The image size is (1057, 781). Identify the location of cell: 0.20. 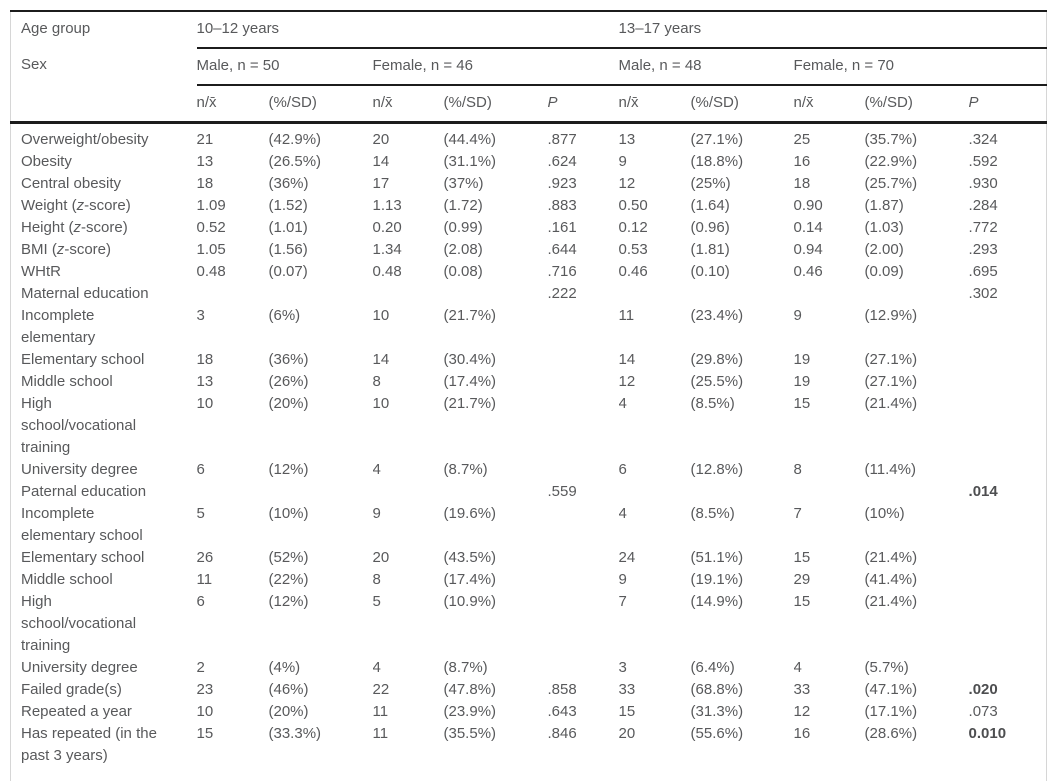
(387, 227).